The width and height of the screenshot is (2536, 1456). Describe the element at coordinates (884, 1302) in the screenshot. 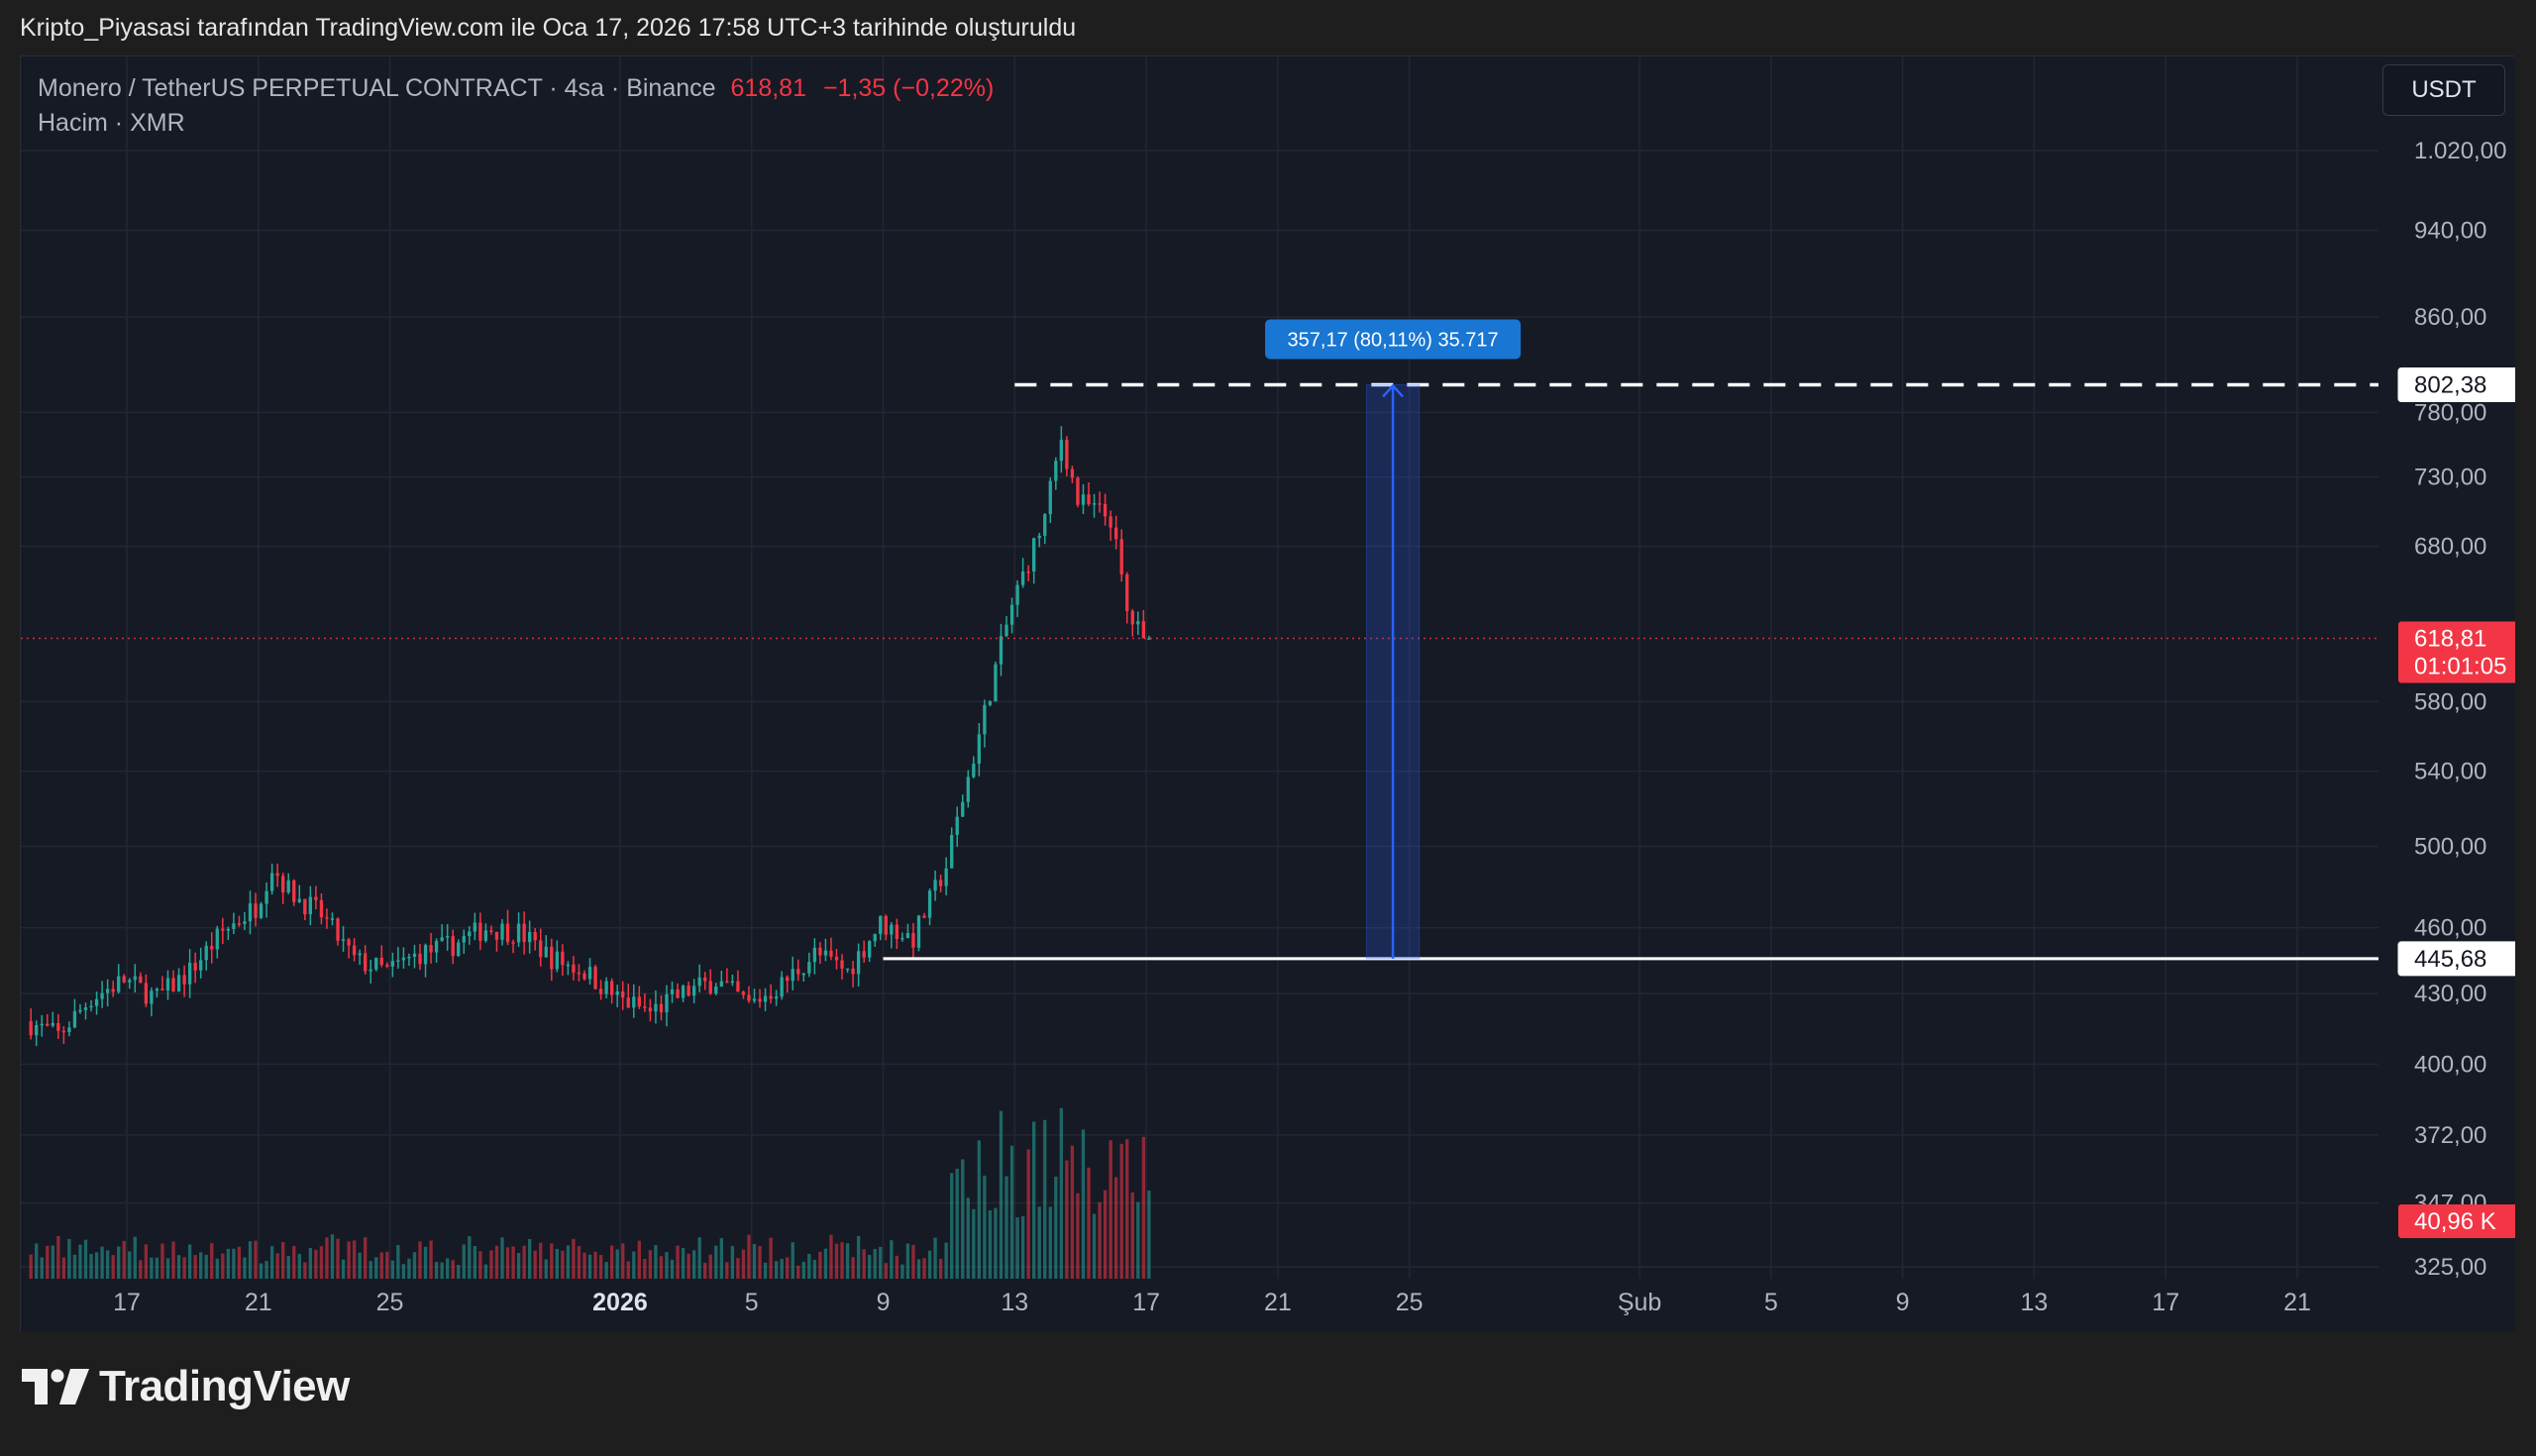

I see `time-tick-label: 9` at that location.